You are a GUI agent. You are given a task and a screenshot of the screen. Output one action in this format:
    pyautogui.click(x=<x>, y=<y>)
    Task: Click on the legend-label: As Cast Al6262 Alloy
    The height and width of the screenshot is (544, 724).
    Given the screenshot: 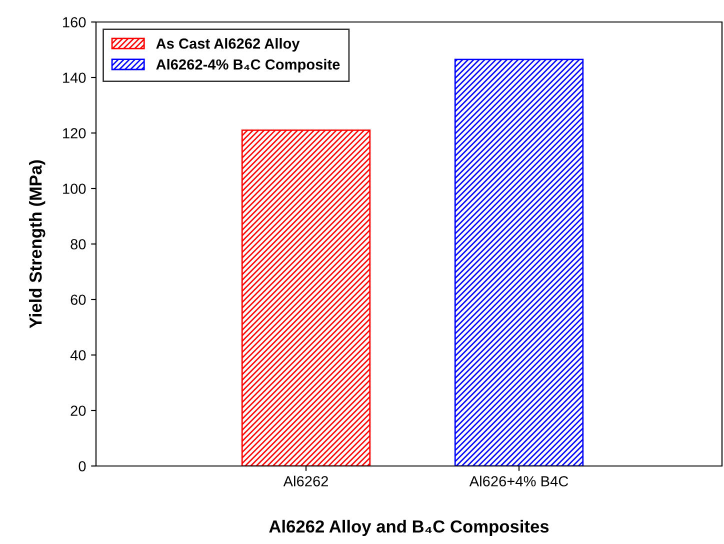 What is the action you would take?
    pyautogui.click(x=228, y=45)
    